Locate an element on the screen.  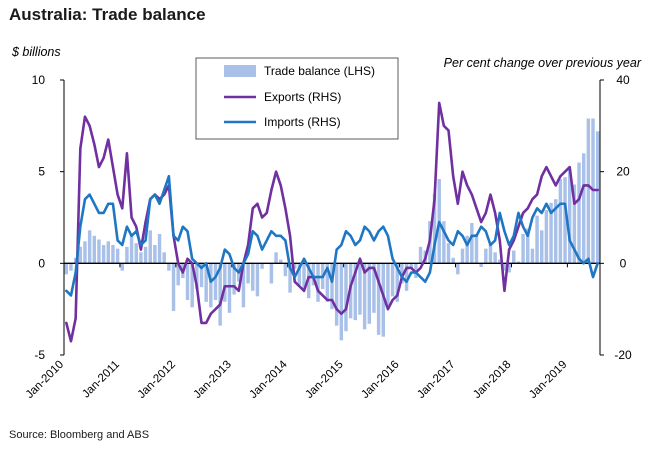
x-tick-label: Jan-2013 is located at coordinates (213, 380).